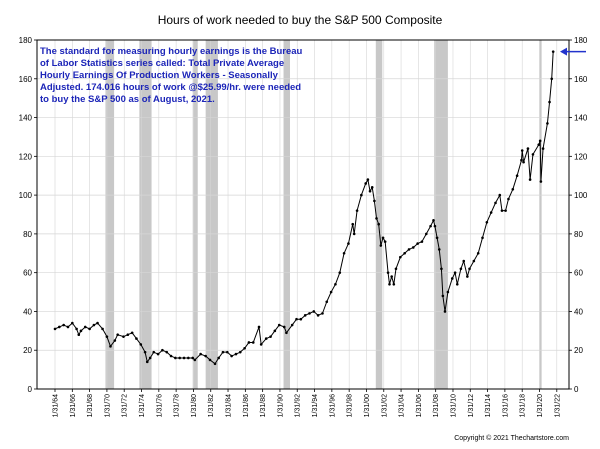  What do you see at coordinates (229, 405) in the screenshot?
I see `x-tick-label: 1/31/84` at bounding box center [229, 405].